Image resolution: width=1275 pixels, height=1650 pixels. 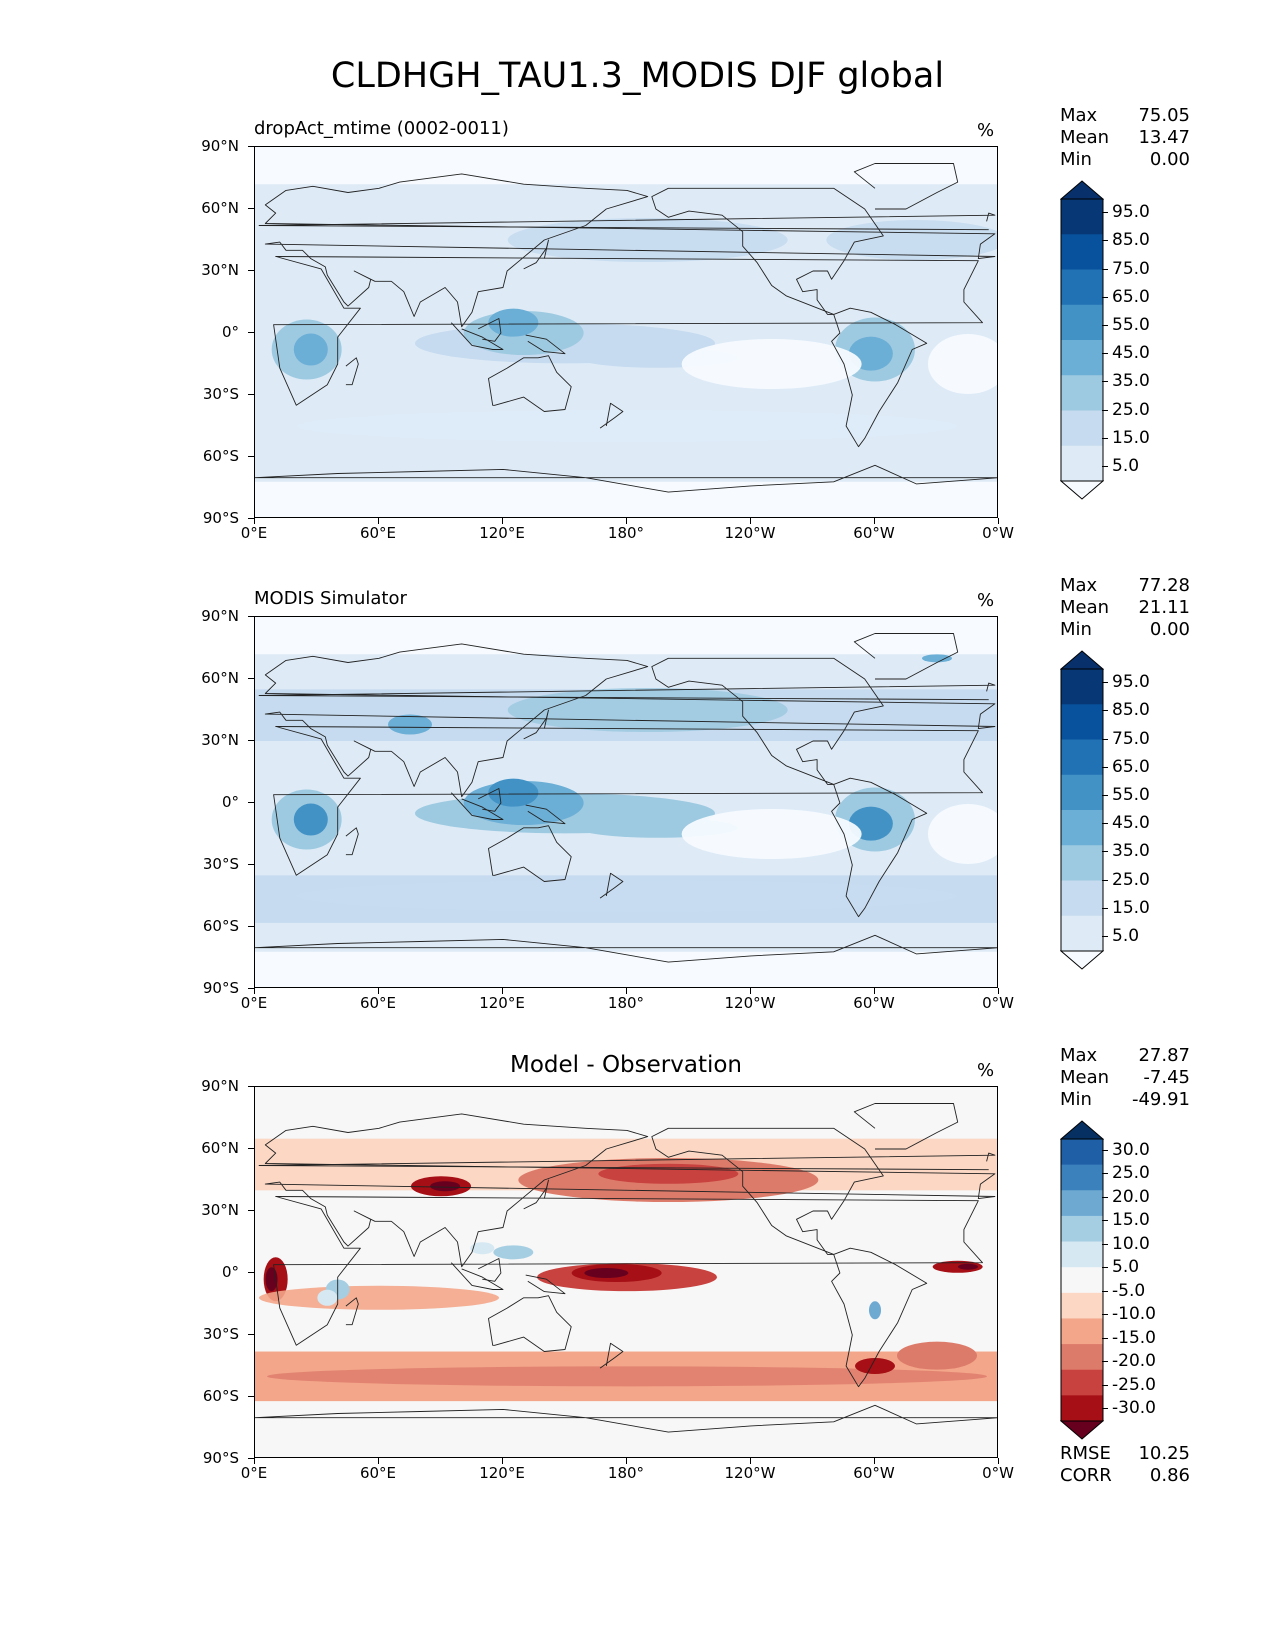 What do you see at coordinates (1131, 794) in the screenshot?
I see `colorbar-tick-label: 55.0` at bounding box center [1131, 794].